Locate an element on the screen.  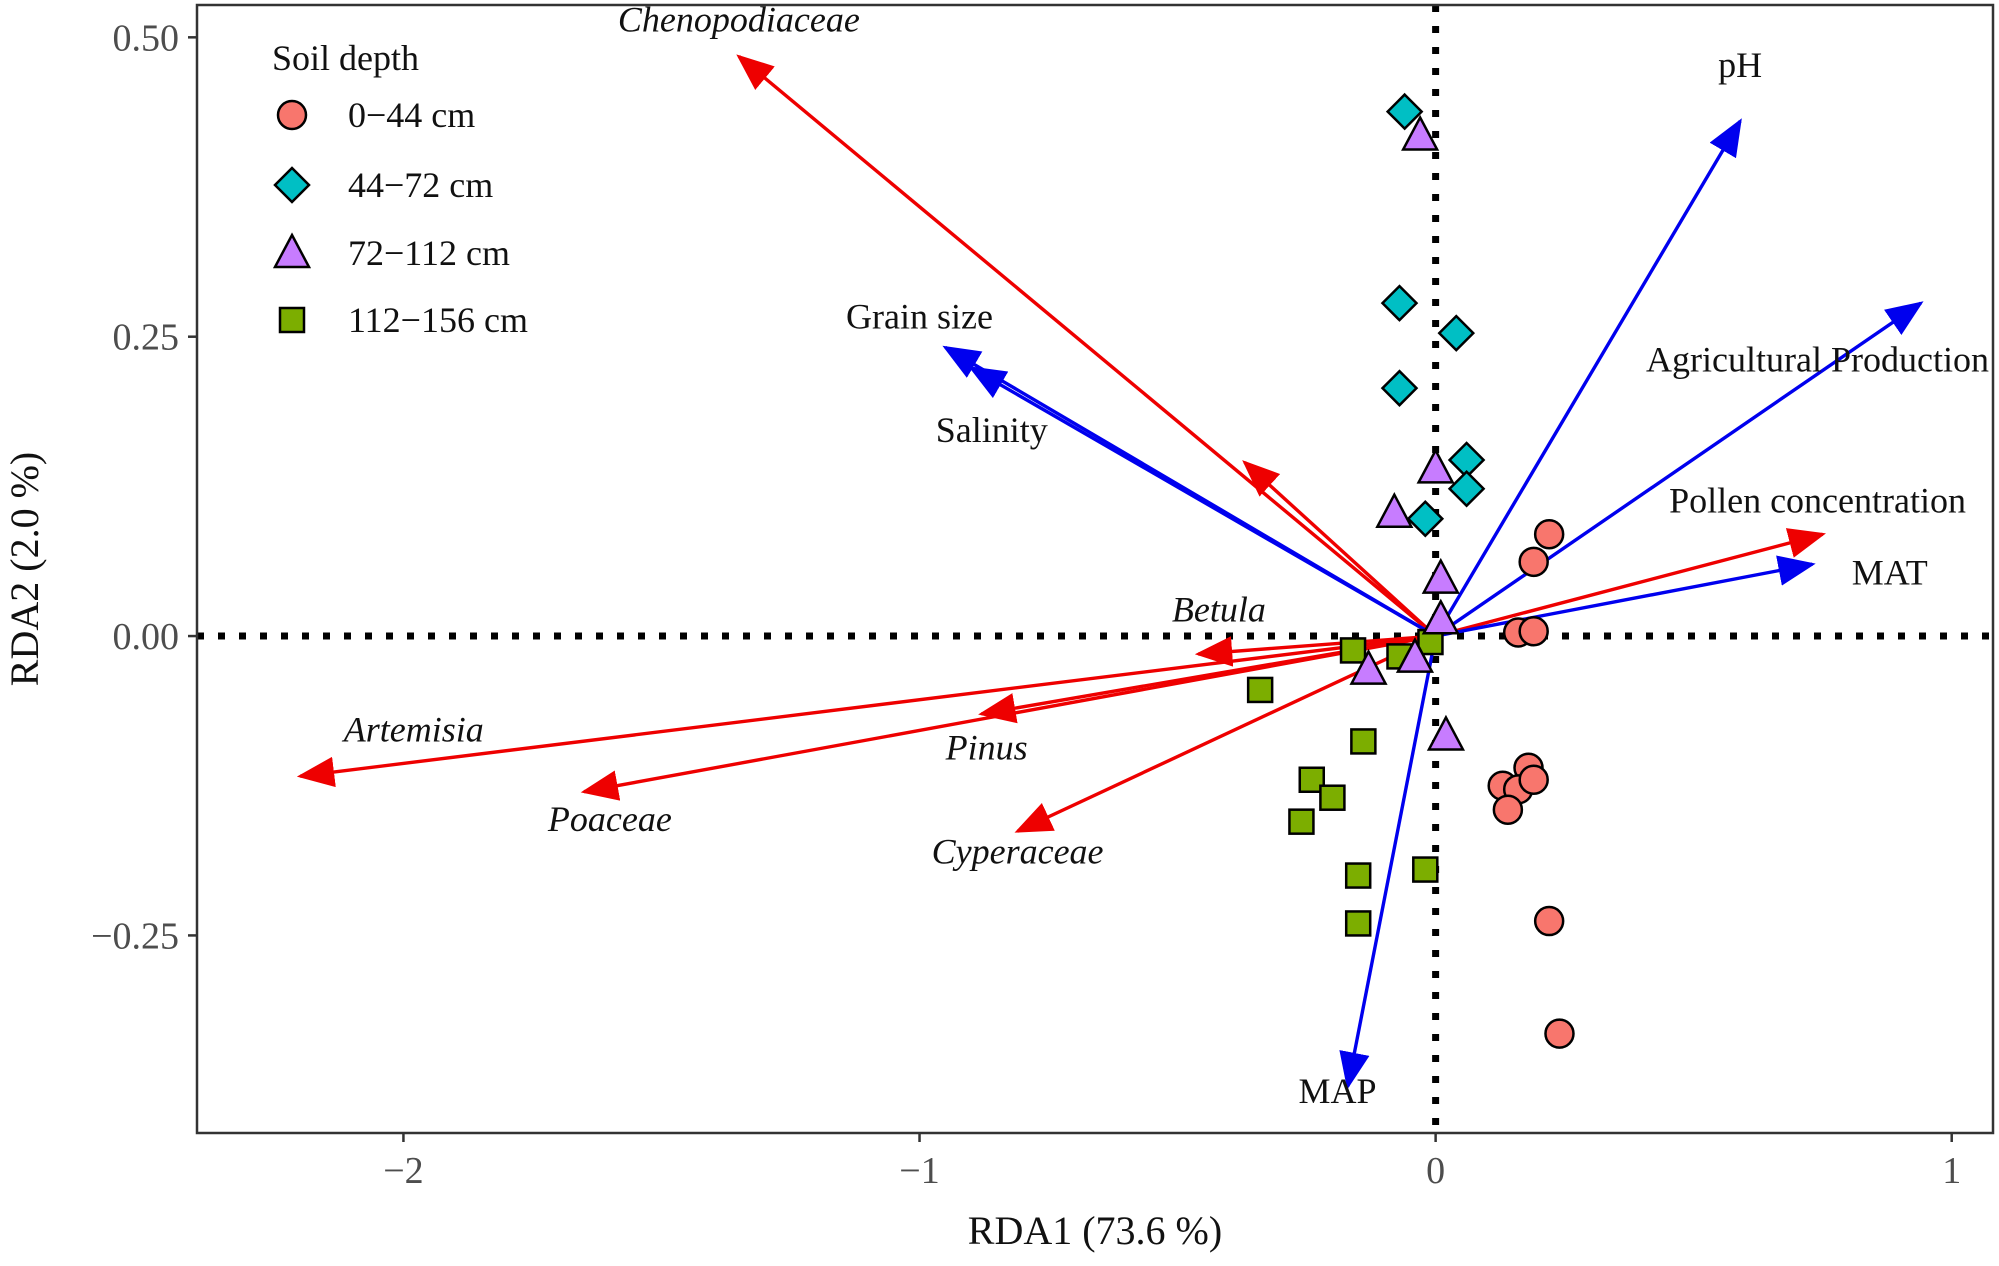
arrow-label: Chenopodiaceae is located at coordinates (739, 19).